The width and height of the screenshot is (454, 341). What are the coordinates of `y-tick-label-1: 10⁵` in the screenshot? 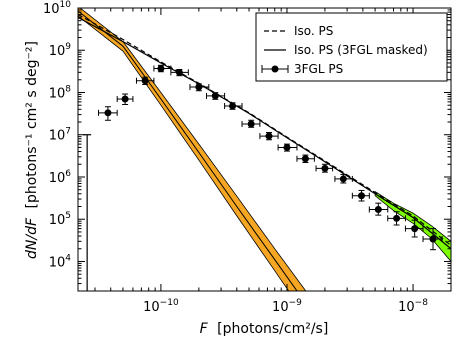 It's located at (60, 219).